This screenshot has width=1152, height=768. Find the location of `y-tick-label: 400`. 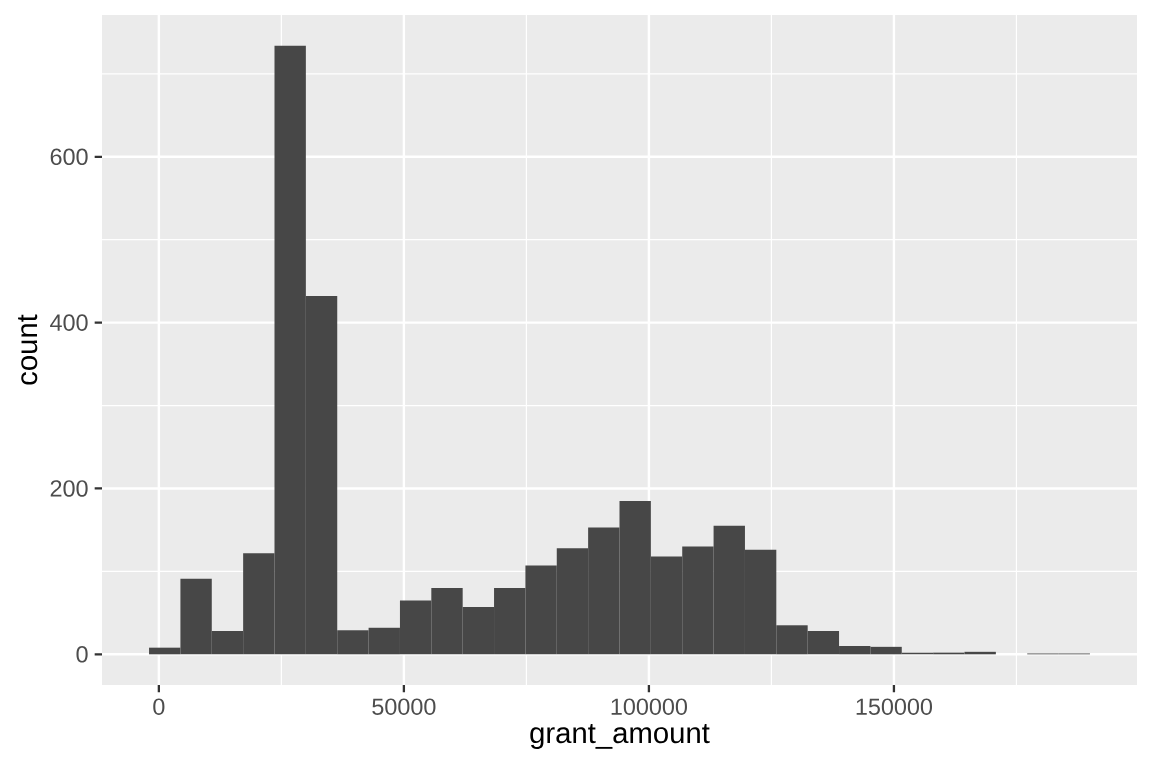

y-tick-label: 400 is located at coordinates (69, 322).